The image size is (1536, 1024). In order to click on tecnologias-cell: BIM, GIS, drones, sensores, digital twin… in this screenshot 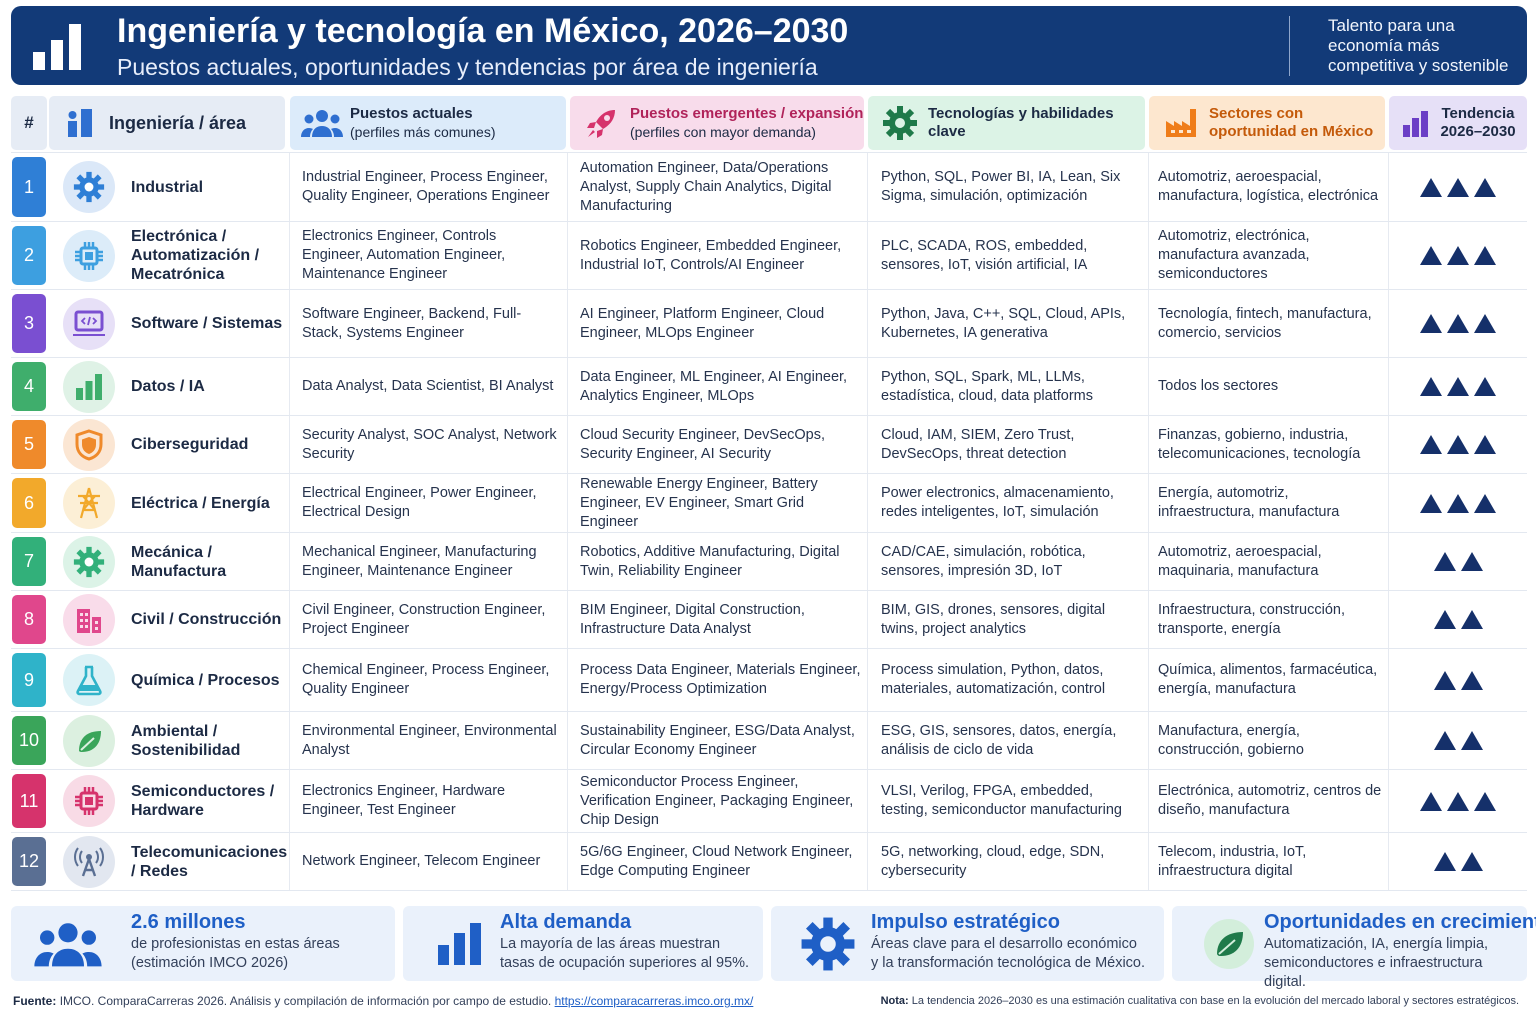, I will do `click(1008, 619)`.